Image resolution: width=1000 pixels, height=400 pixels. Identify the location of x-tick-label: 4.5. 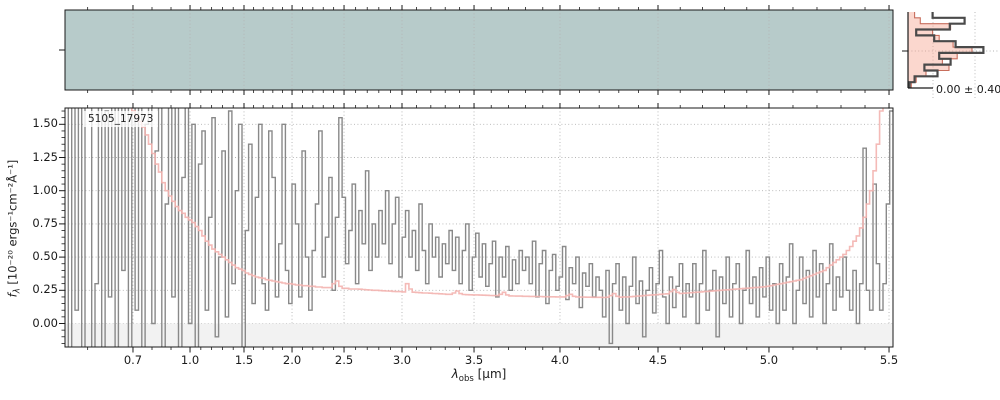
(658, 360).